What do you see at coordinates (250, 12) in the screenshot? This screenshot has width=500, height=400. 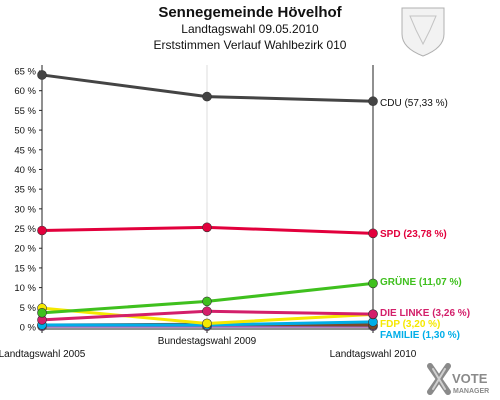 I see `chart-title: Sennegemeinde Hövelhof` at bounding box center [250, 12].